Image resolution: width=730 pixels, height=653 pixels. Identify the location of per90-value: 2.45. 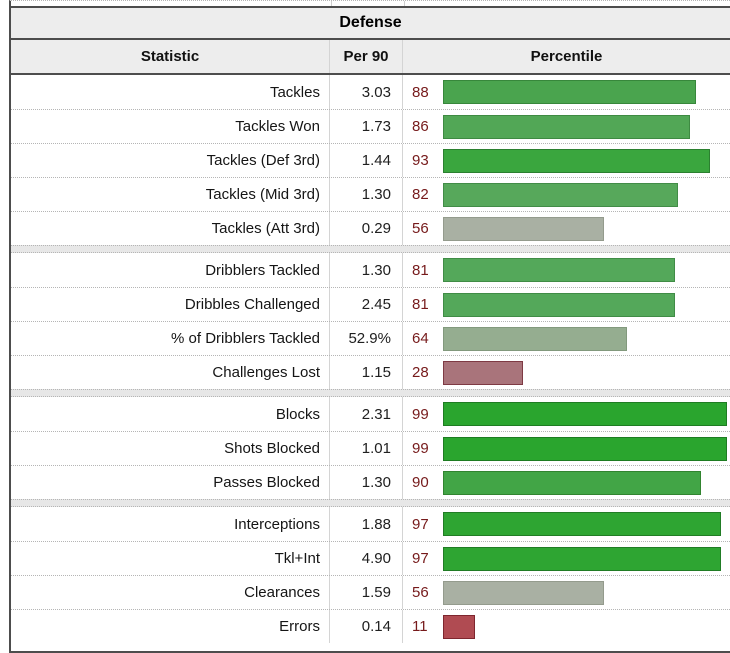
(366, 304).